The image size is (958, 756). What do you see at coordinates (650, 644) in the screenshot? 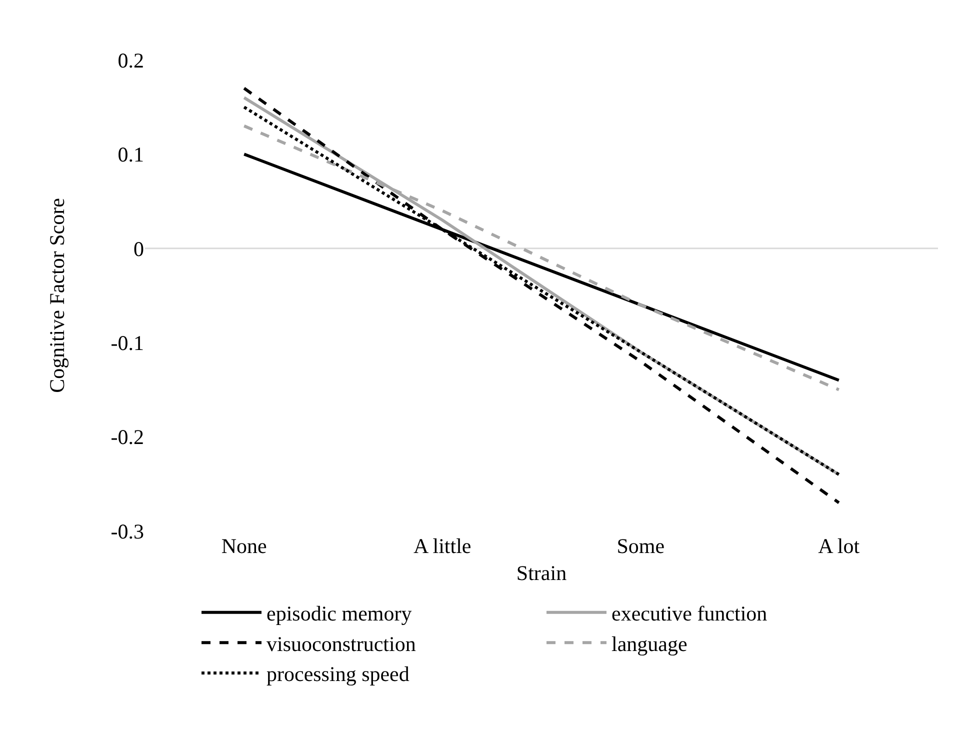
I see `legend-label: language` at bounding box center [650, 644].